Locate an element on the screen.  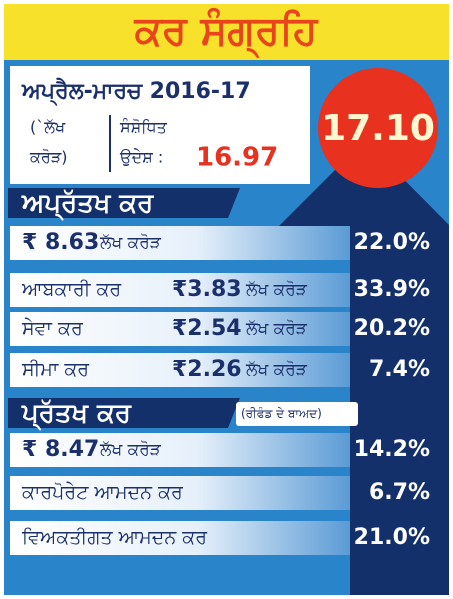
row-amount: ₹2.54 is located at coordinates (207, 328).